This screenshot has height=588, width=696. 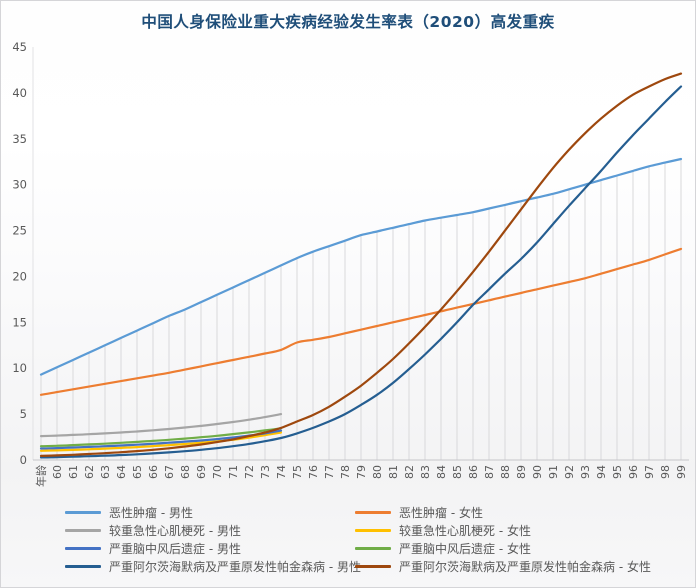 I want to click on legend-item: 较重急性心肌梗死 - 女性, so click(x=503, y=530).